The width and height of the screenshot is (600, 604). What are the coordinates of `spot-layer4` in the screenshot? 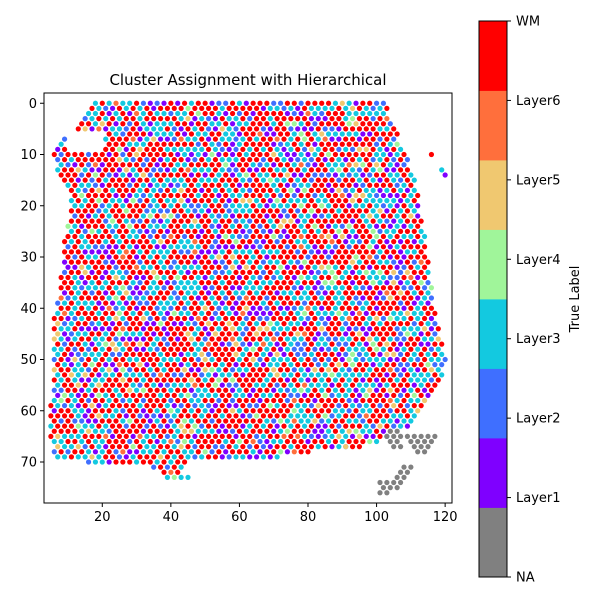 It's located at (212, 154).